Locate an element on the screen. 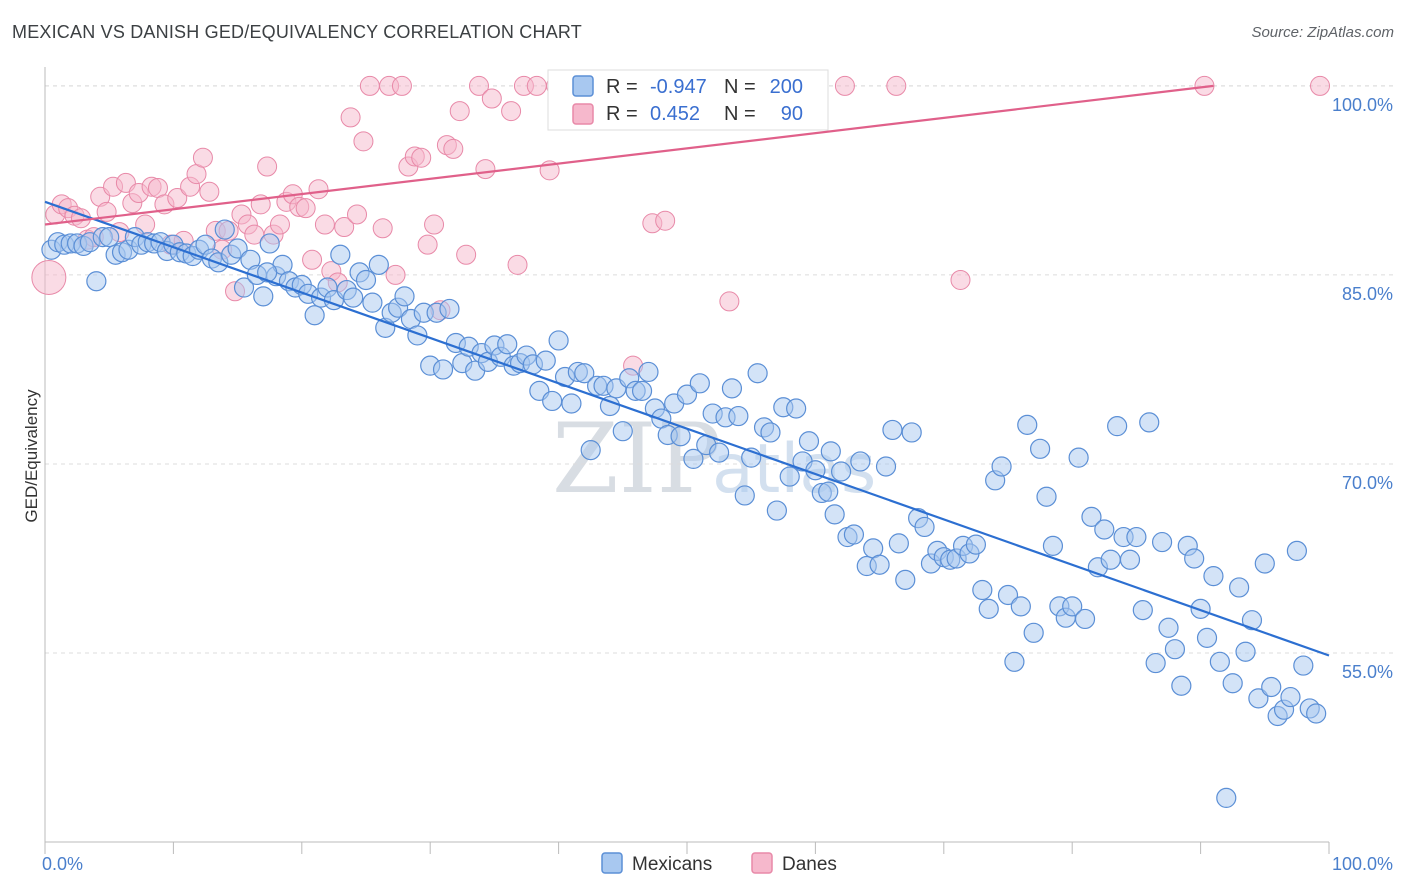 This screenshot has height=892, width=1406. y-tick-label: 70.0% is located at coordinates (1367, 483).